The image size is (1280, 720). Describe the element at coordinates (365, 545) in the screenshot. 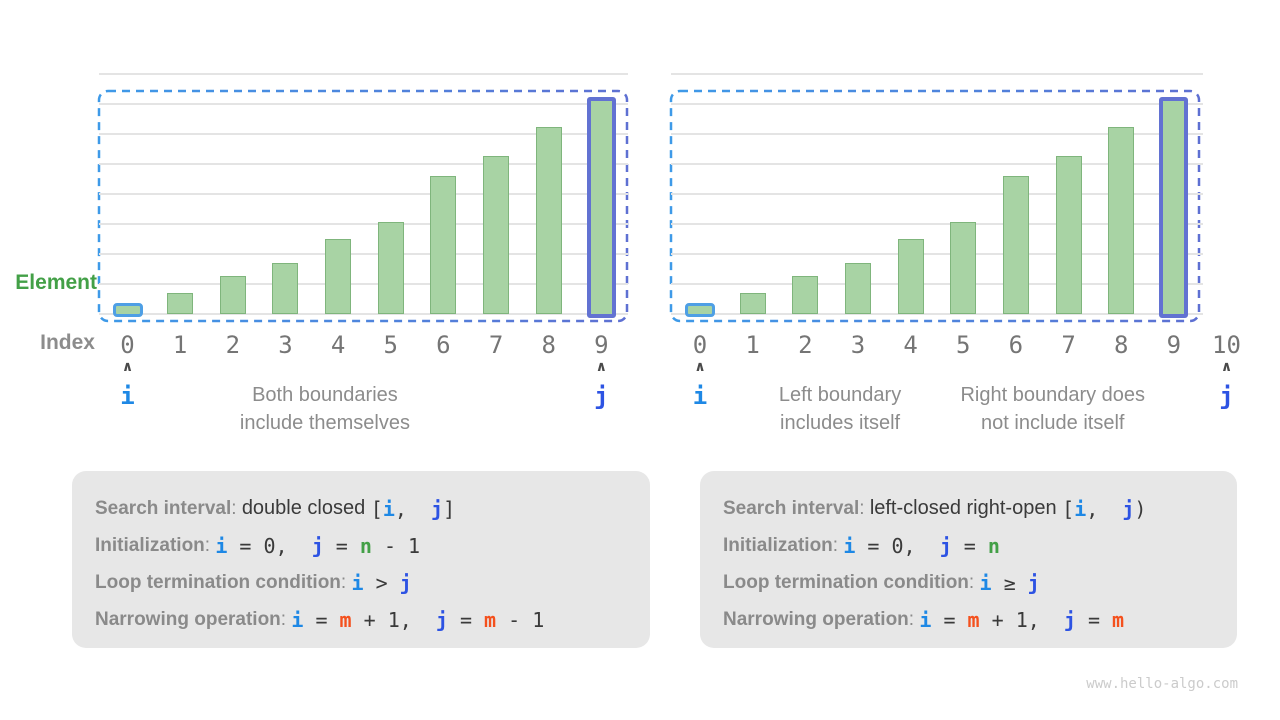

I see `code-variable-n: n` at that location.